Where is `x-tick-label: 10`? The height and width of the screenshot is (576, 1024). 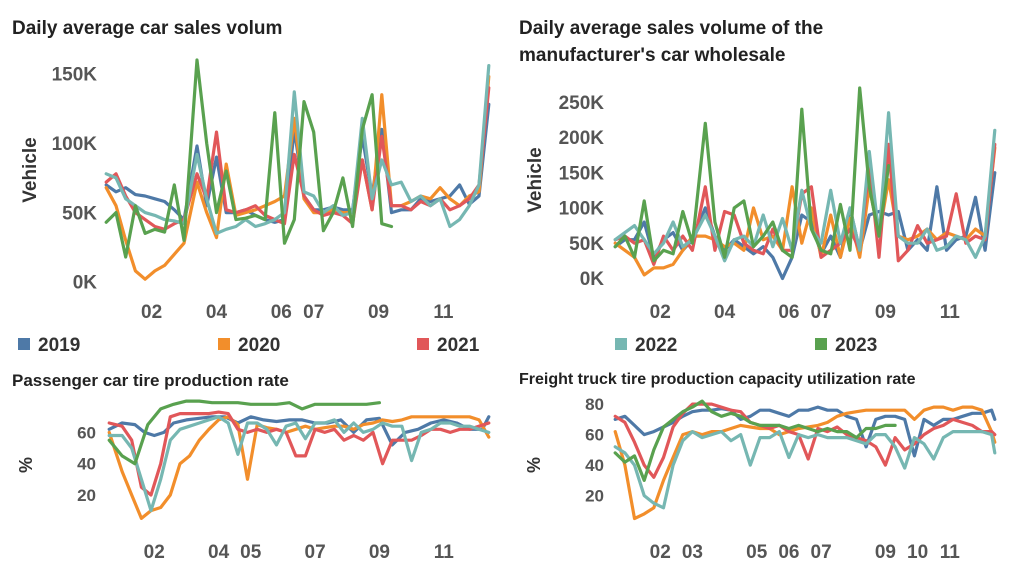 x-tick-label: 10 is located at coordinates (917, 552).